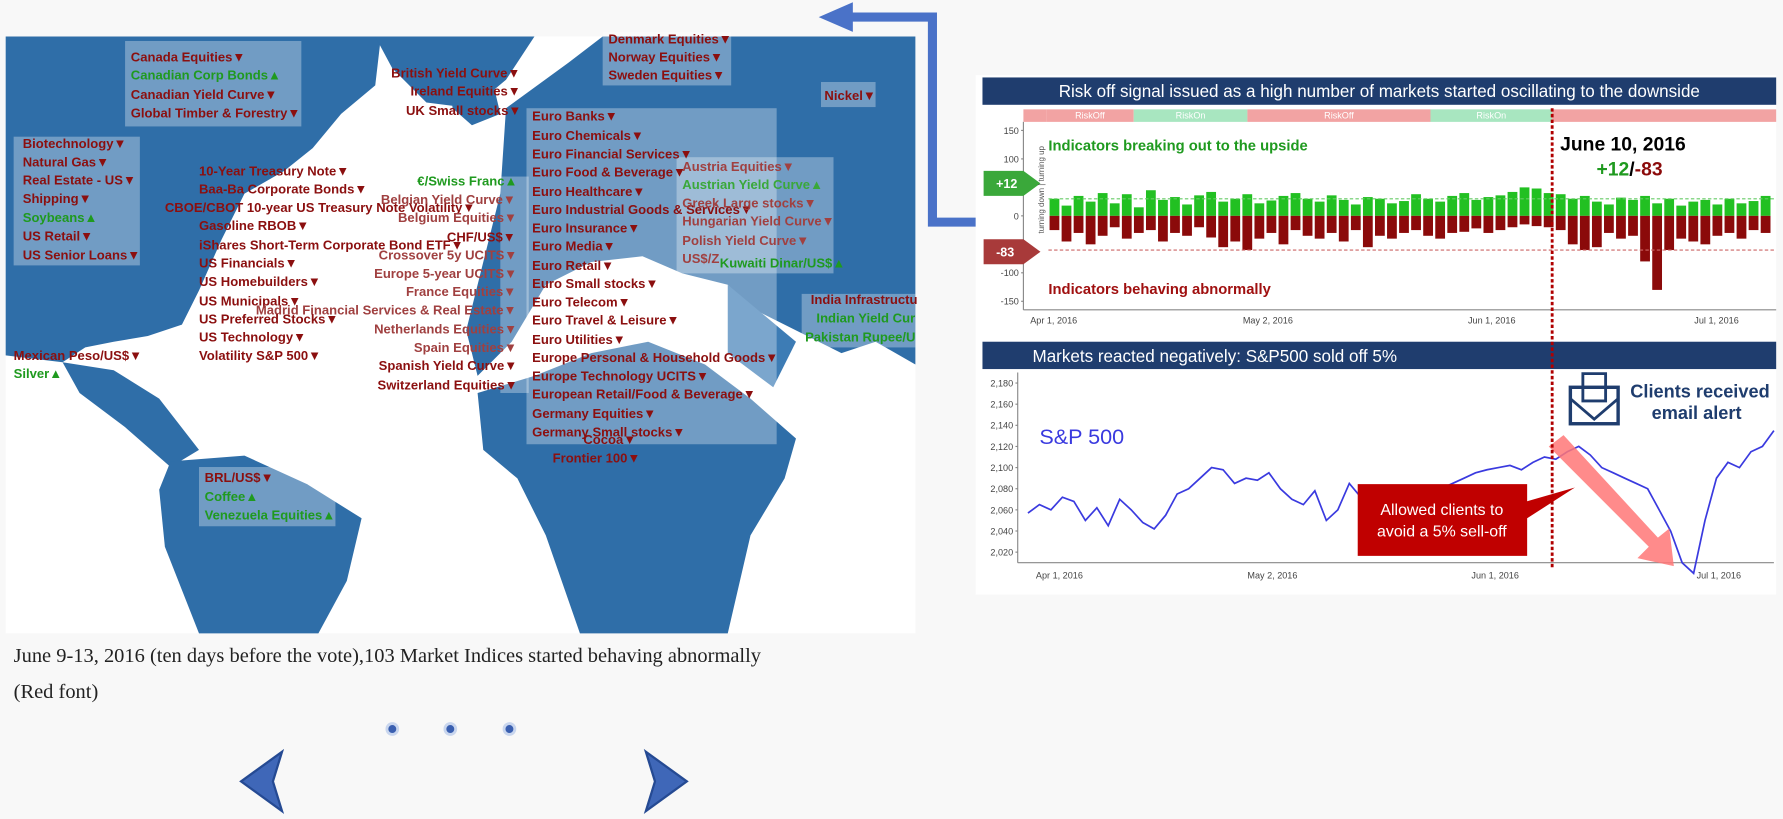  What do you see at coordinates (1442, 531) in the screenshot?
I see `callout-text: avoid a 5% sell-off` at bounding box center [1442, 531].